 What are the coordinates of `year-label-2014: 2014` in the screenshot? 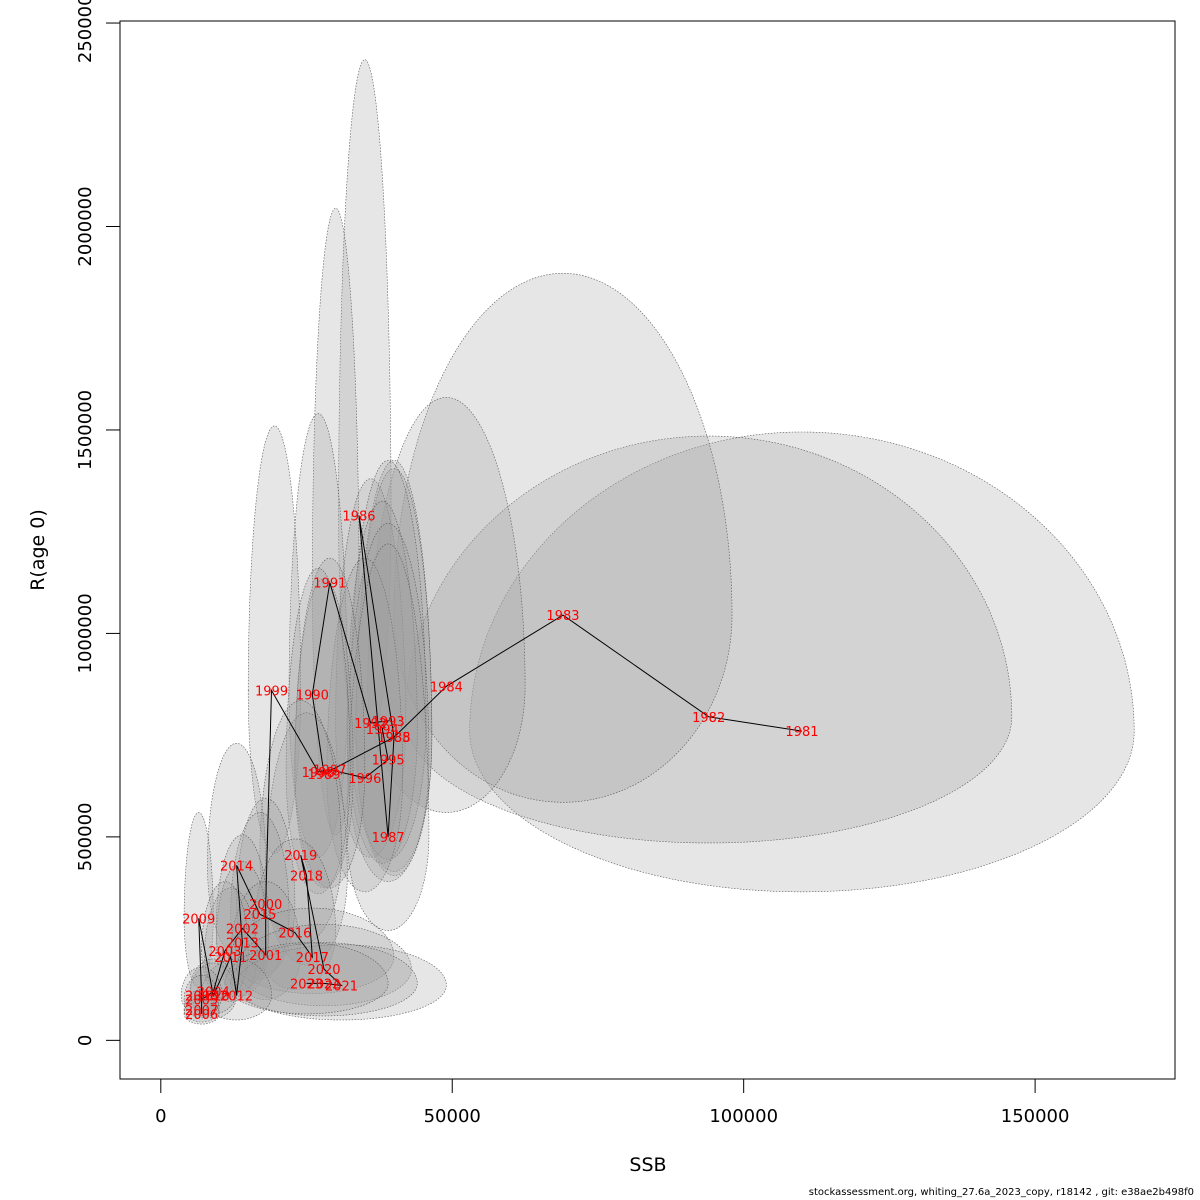 It's located at (236, 866).